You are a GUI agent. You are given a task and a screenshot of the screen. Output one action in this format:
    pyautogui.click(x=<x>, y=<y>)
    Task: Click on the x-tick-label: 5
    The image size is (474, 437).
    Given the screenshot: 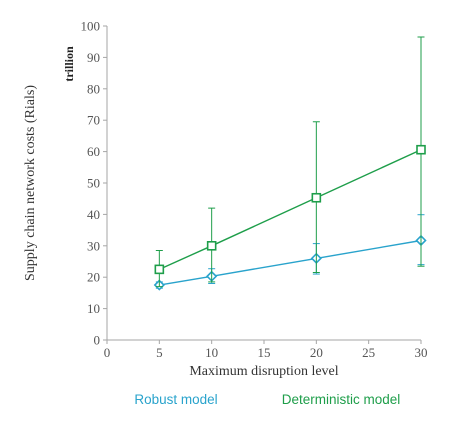 What is the action you would take?
    pyautogui.click(x=159, y=352)
    